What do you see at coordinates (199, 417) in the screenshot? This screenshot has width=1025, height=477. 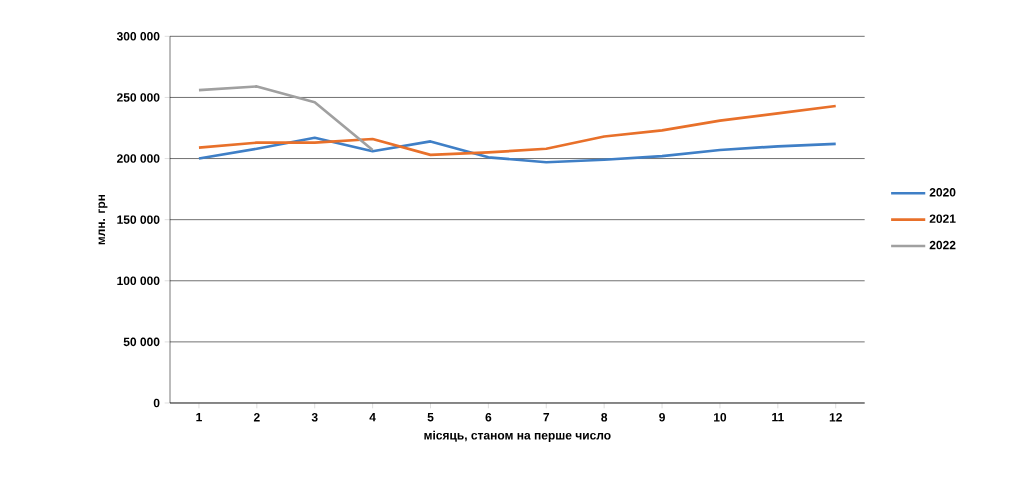 I see `x-tick-label: 1` at bounding box center [199, 417].